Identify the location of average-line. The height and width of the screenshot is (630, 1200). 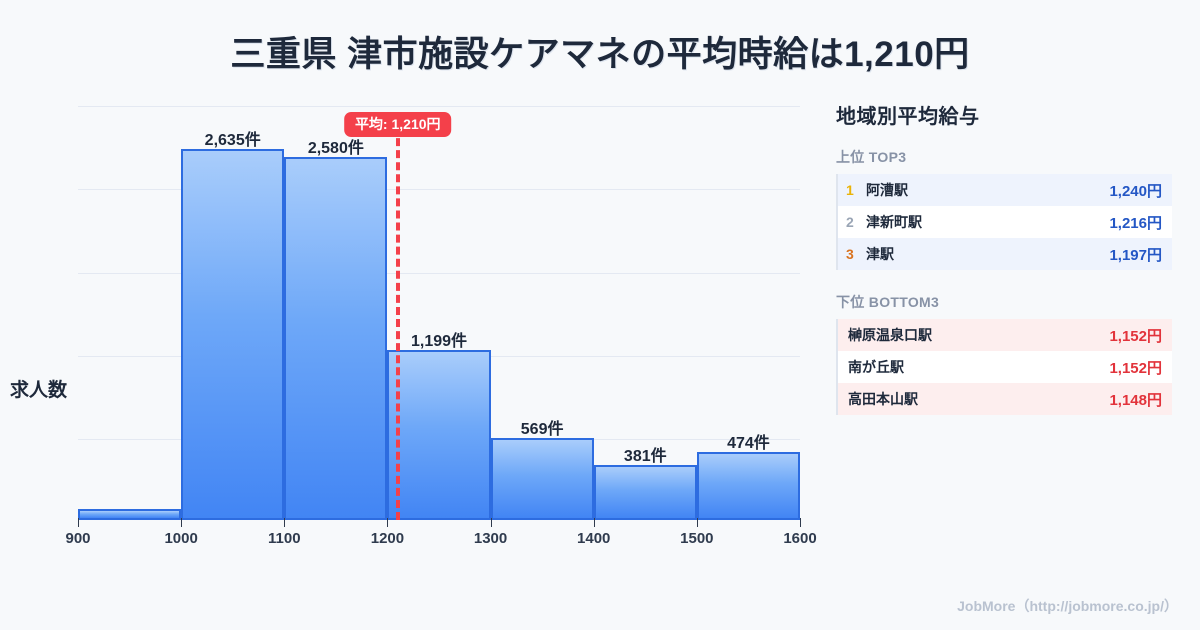
(397, 323).